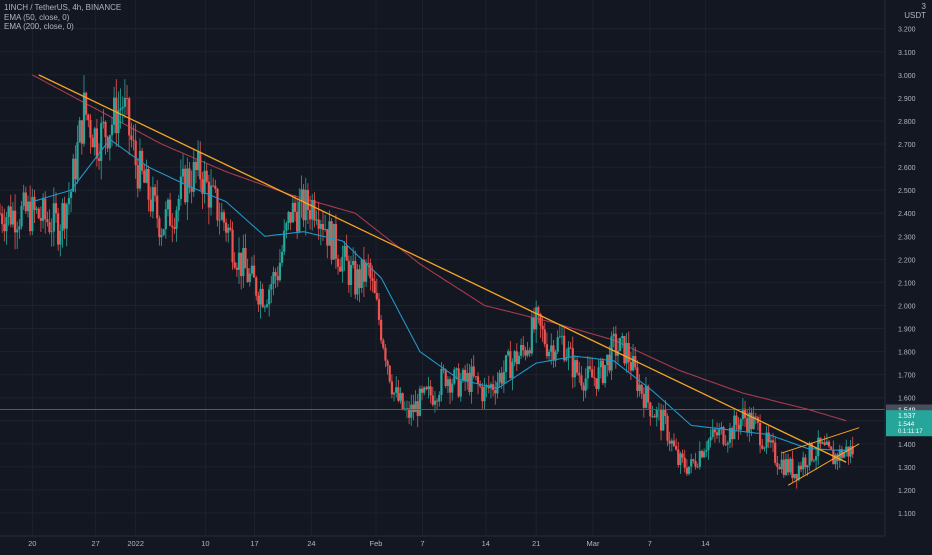 This screenshot has width=932, height=555. Describe the element at coordinates (907, 376) in the screenshot. I see `price-tick-label: 1.700` at that location.